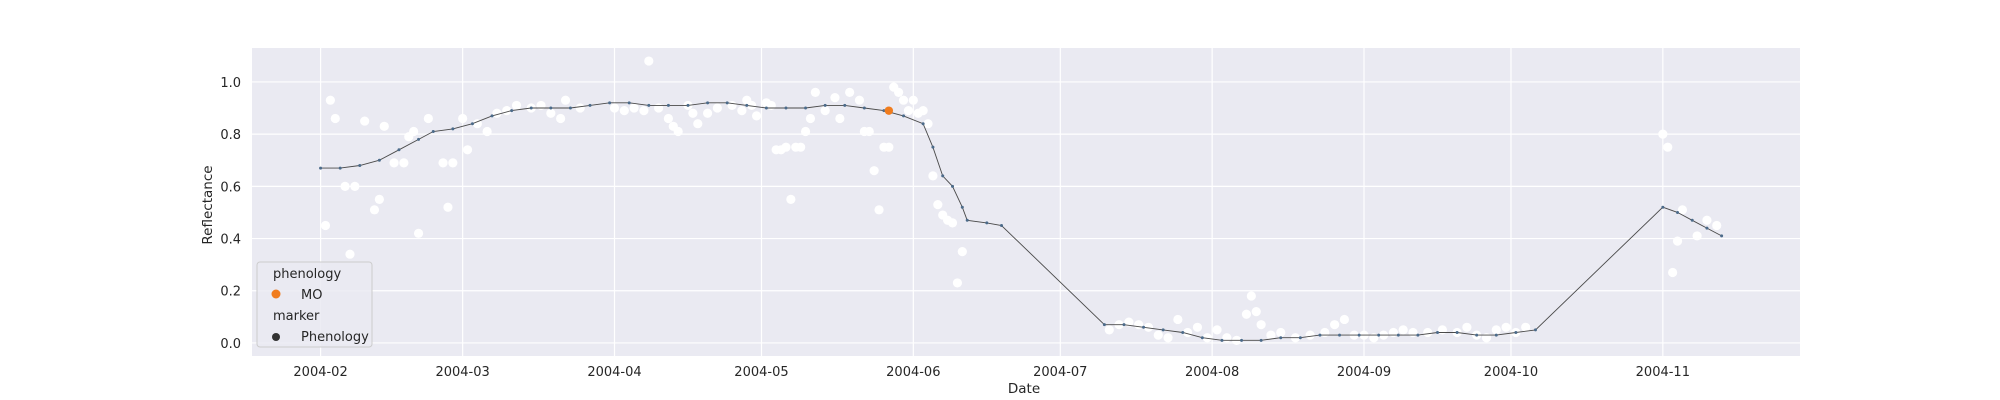 The image size is (2000, 400). I want to click on y-axis-ticks: 0.0 0.2 0.4 0.6 0.8 1.0, so click(230, 214).